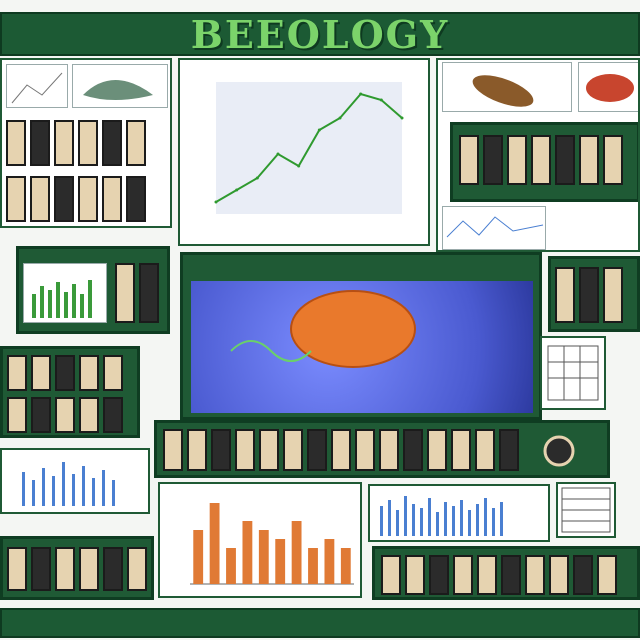 This screenshot has height=640, width=640. What do you see at coordinates (586, 510) in the screenshot?
I see `right-table-thumb` at bounding box center [586, 510].